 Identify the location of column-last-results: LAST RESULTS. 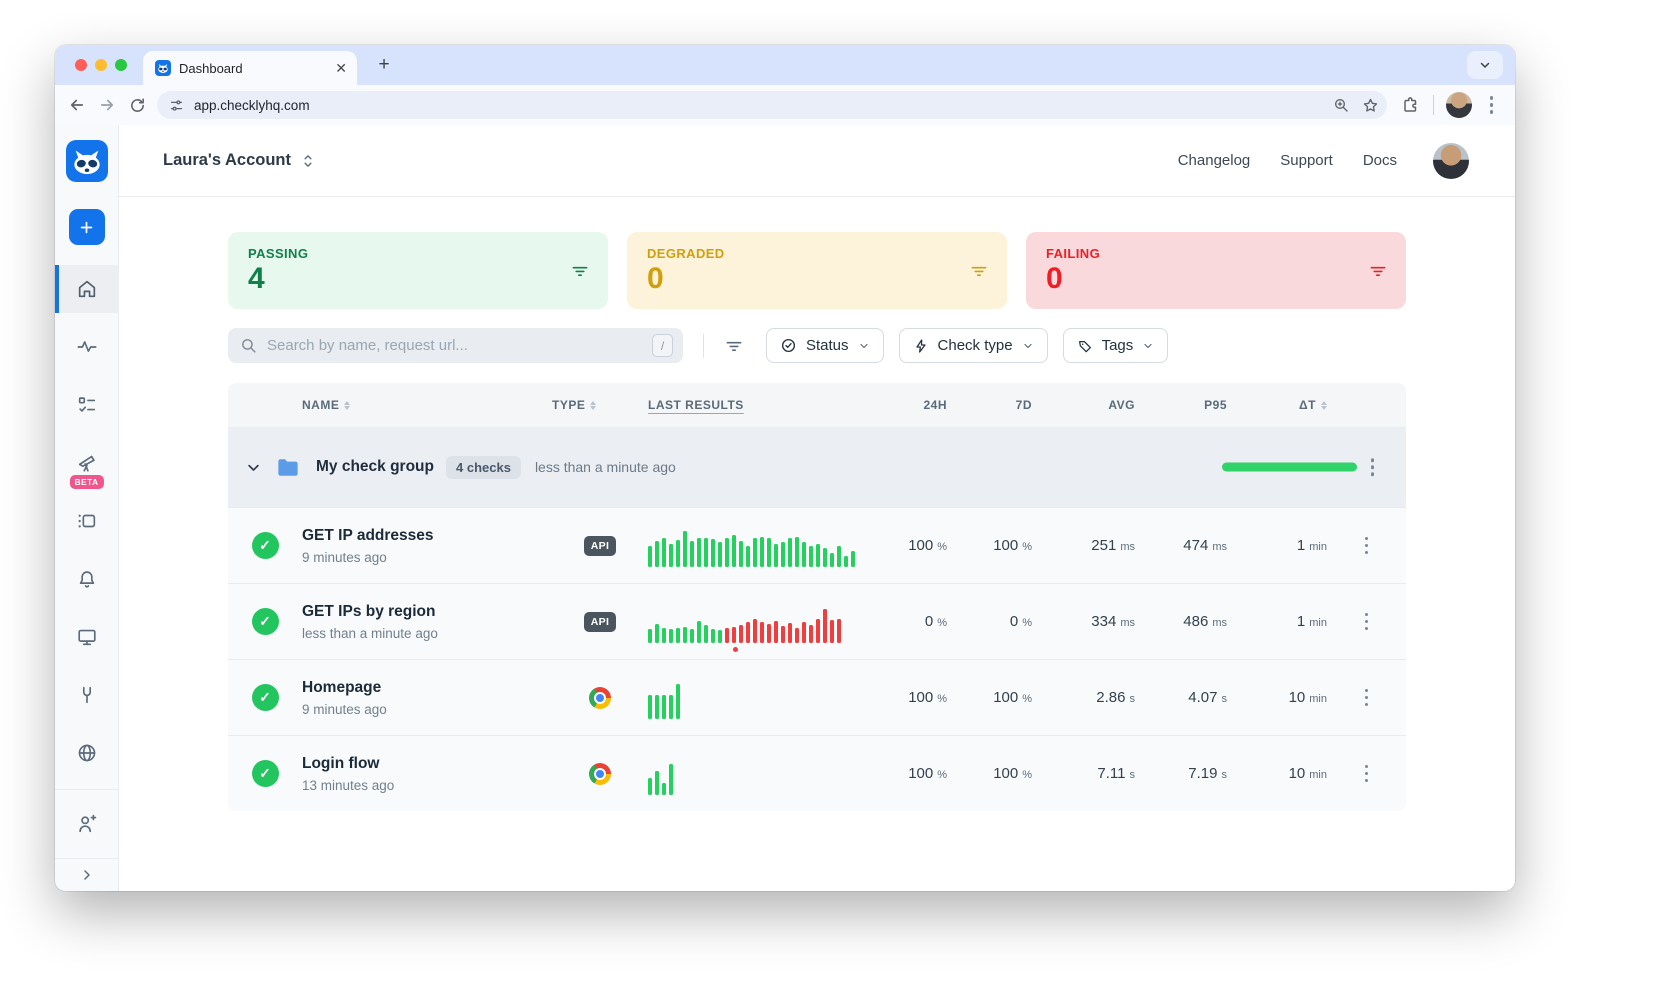
(696, 405).